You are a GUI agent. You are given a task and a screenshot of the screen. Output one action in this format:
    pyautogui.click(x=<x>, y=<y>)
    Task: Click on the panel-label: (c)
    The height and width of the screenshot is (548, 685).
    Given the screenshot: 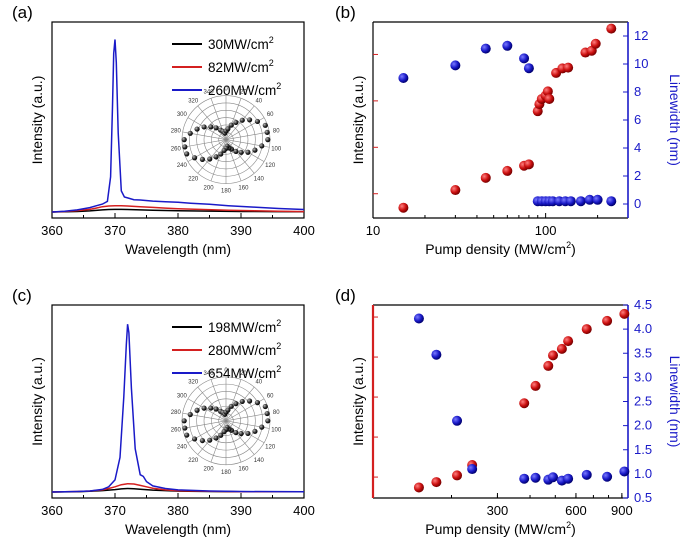 What is the action you would take?
    pyautogui.click(x=22, y=295)
    